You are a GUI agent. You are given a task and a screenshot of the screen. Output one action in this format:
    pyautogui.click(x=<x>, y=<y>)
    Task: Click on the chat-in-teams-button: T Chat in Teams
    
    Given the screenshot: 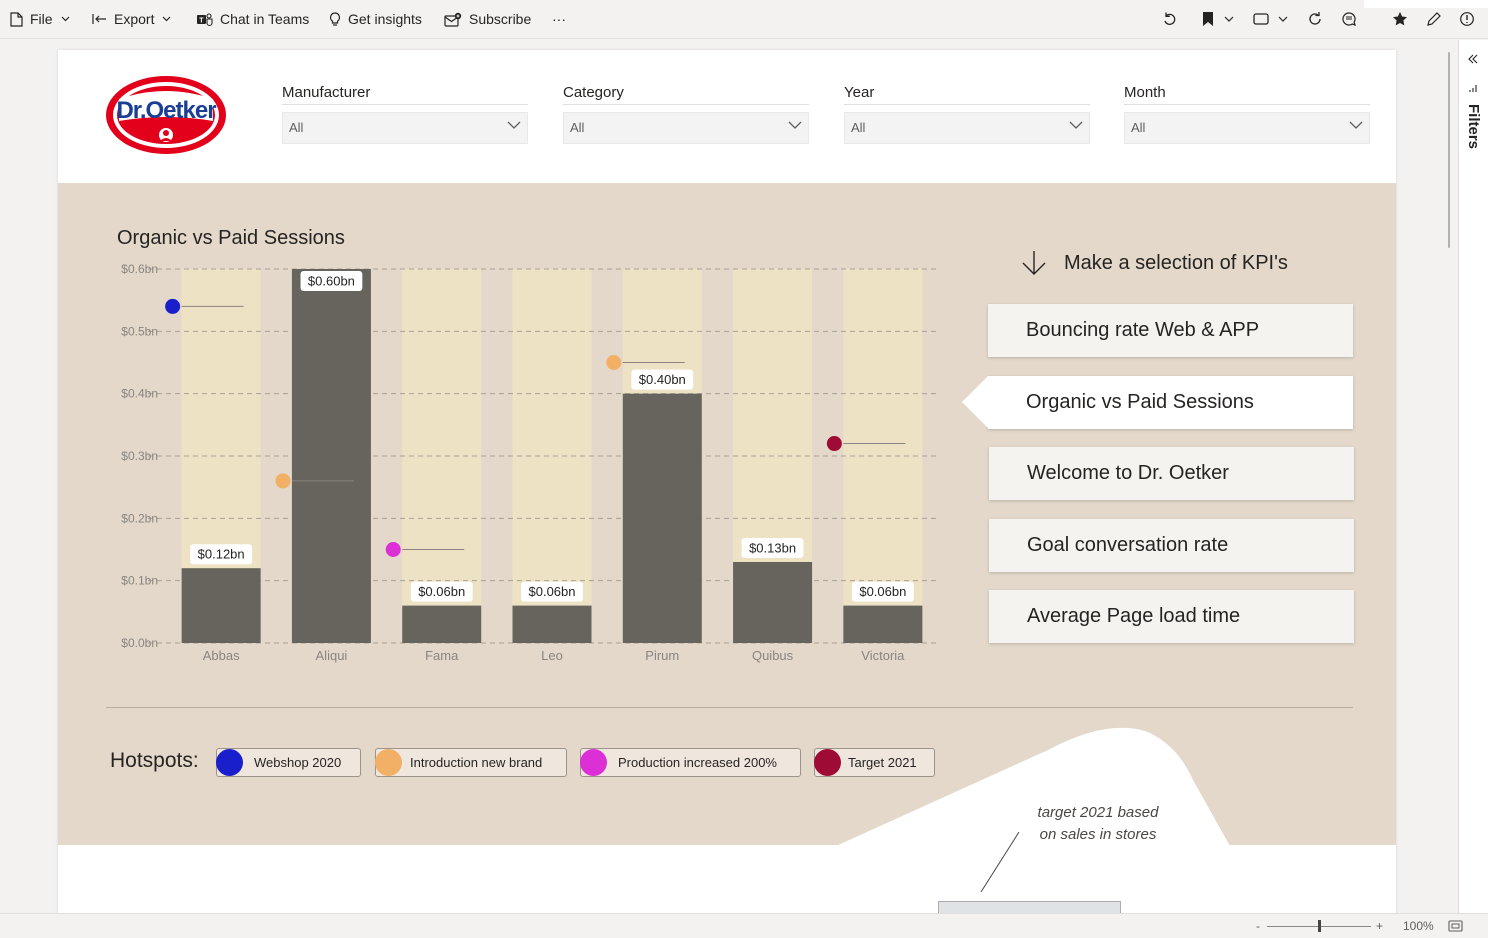 What is the action you would take?
    pyautogui.click(x=252, y=19)
    